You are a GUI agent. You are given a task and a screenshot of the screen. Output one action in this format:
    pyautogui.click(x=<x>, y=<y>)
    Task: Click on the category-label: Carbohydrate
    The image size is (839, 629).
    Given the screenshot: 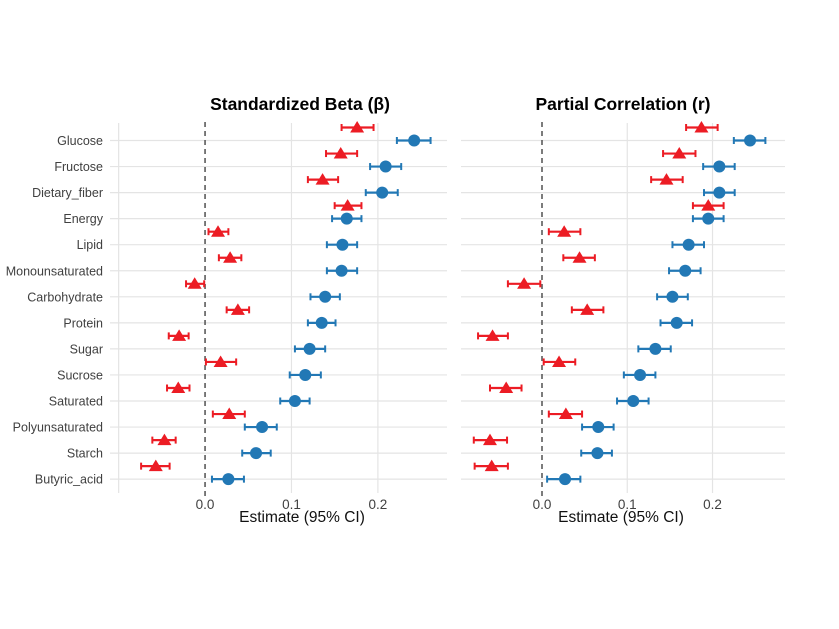 What is the action you would take?
    pyautogui.click(x=65, y=297)
    